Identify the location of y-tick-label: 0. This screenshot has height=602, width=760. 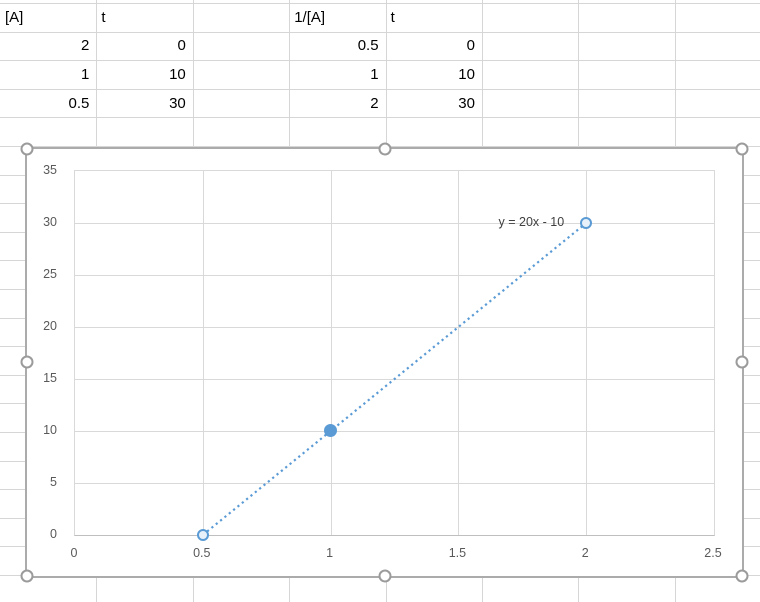
(53, 533).